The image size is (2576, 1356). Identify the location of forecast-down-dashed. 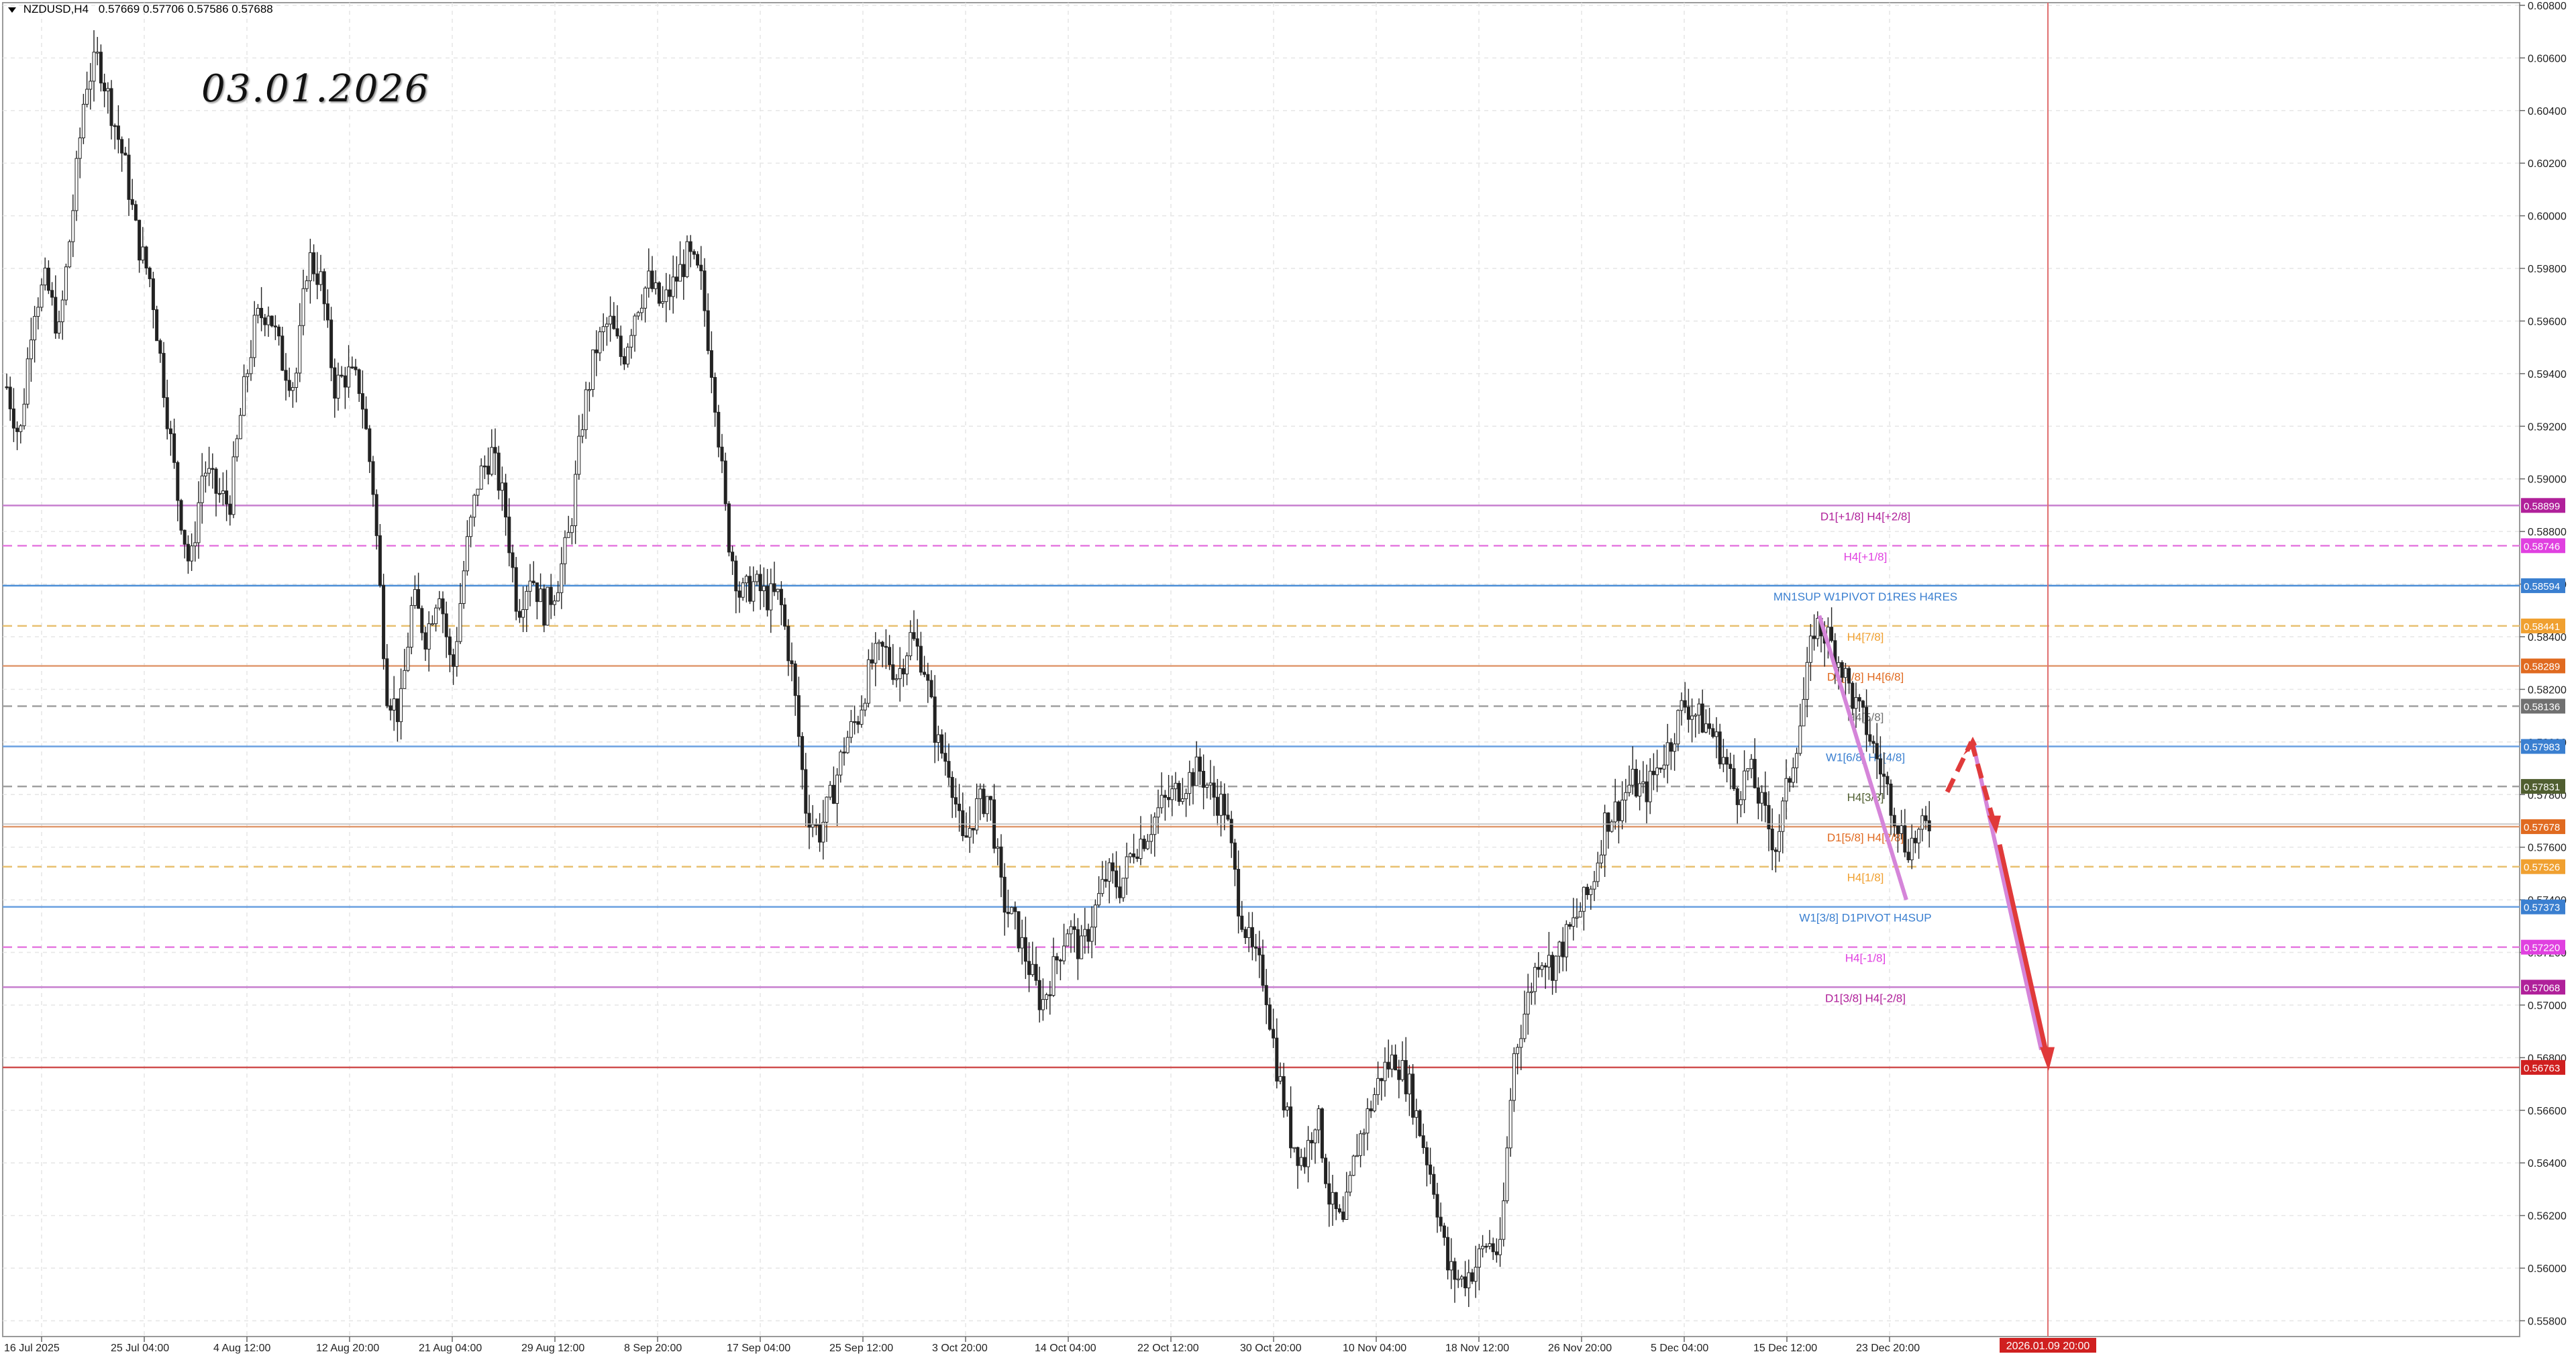
(1983, 783).